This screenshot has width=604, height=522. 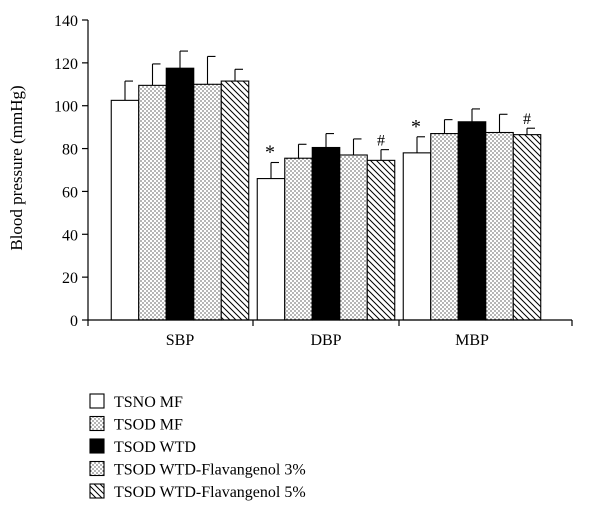 What do you see at coordinates (66, 64) in the screenshot?
I see `y-tick-label: 120` at bounding box center [66, 64].